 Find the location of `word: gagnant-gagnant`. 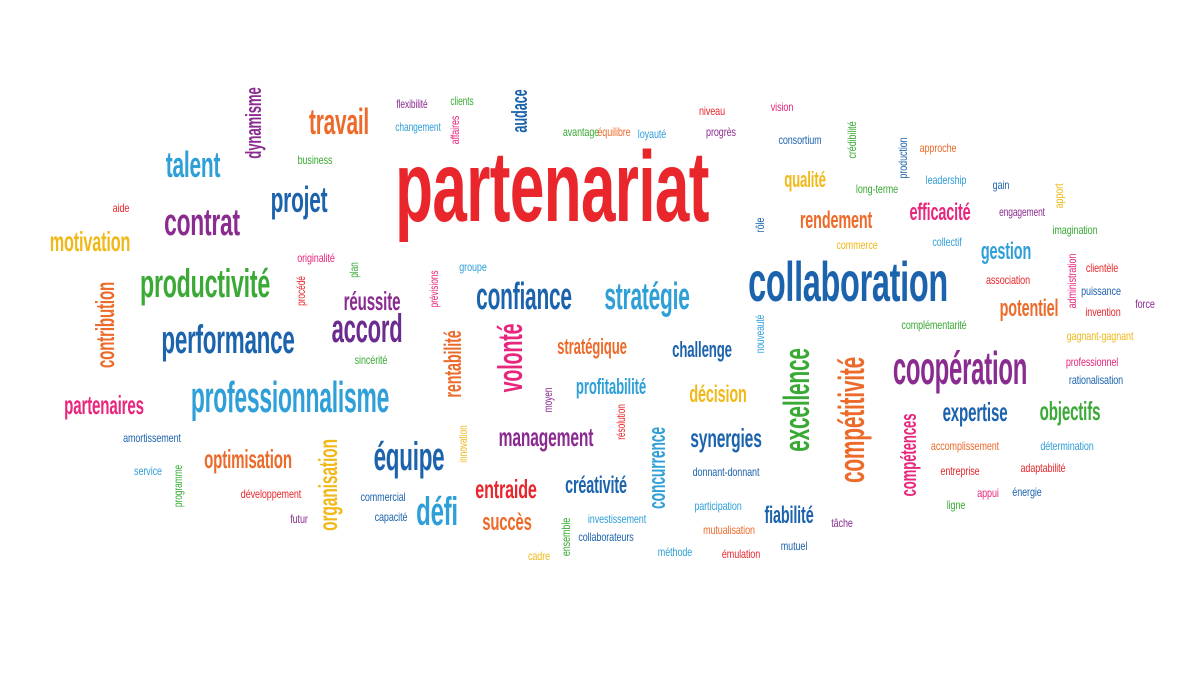

word: gagnant-gagnant is located at coordinates (1100, 336).